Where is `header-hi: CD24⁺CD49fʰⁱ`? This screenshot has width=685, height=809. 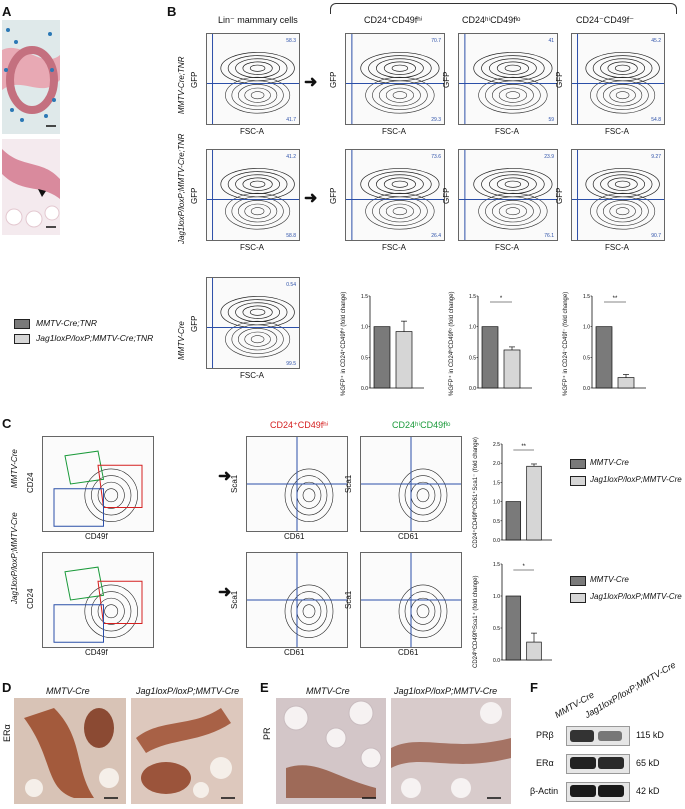 header-hi: CD24⁺CD49fʰⁱ is located at coordinates (393, 20).